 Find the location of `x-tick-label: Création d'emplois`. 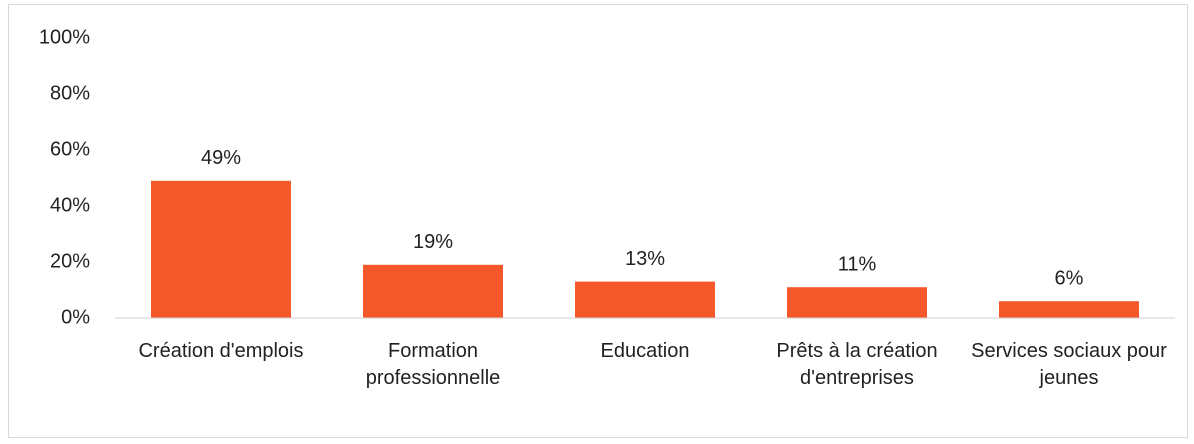

x-tick-label: Création d'emplois is located at coordinates (221, 351).